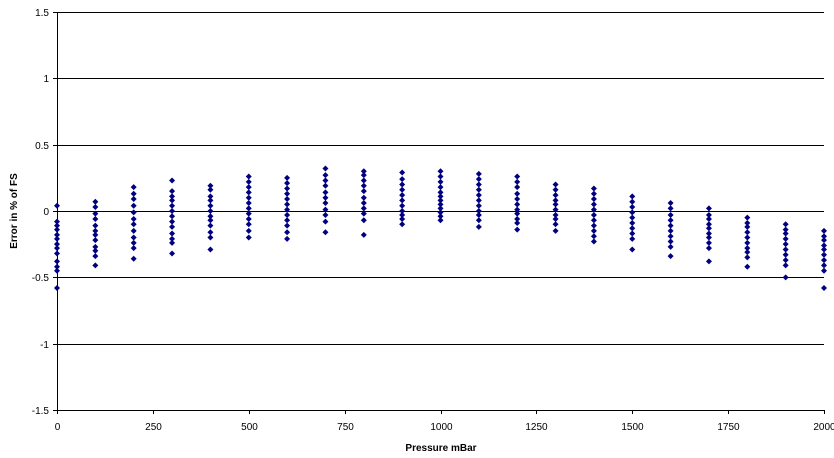  Describe the element at coordinates (44, 345) in the screenshot. I see `y-tick-label: -1` at that location.